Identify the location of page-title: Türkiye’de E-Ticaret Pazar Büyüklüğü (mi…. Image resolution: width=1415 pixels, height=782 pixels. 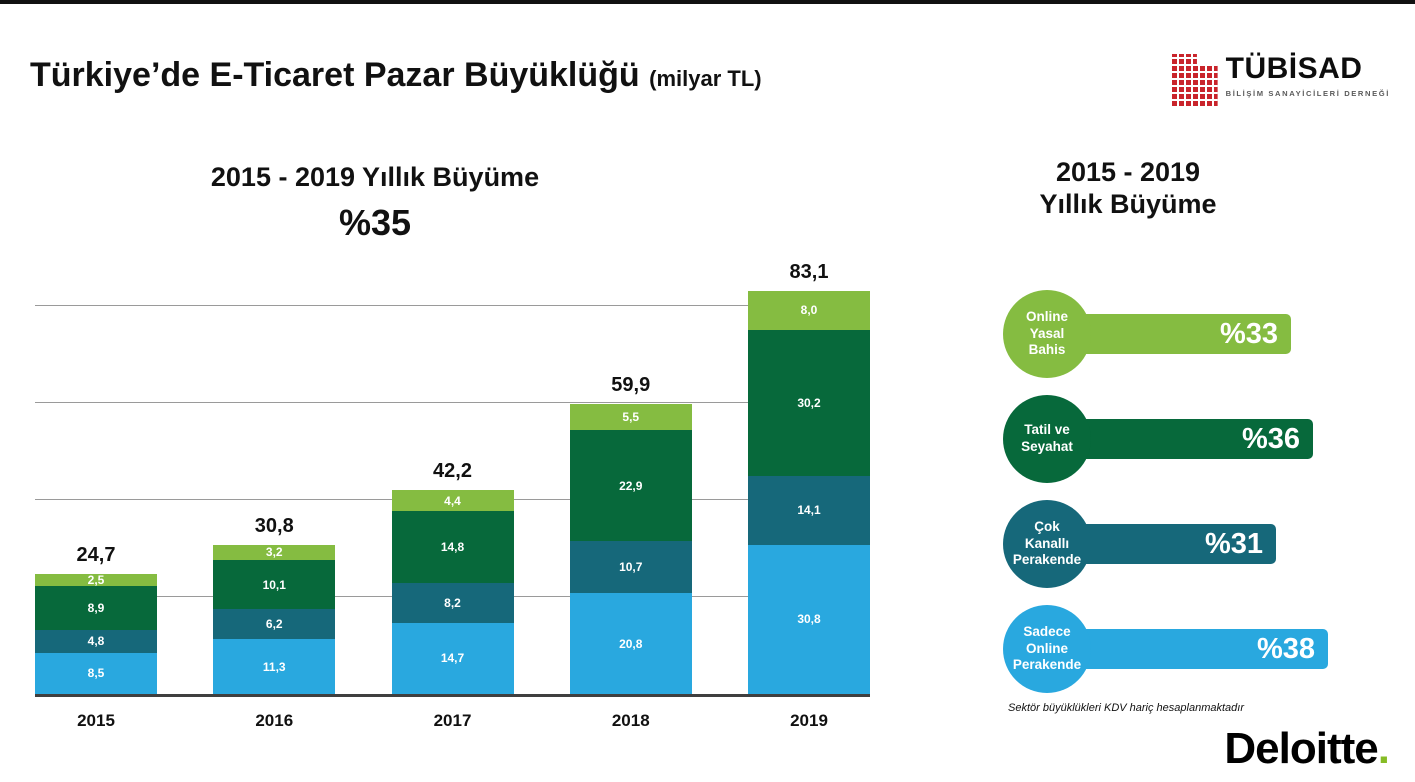
(396, 75).